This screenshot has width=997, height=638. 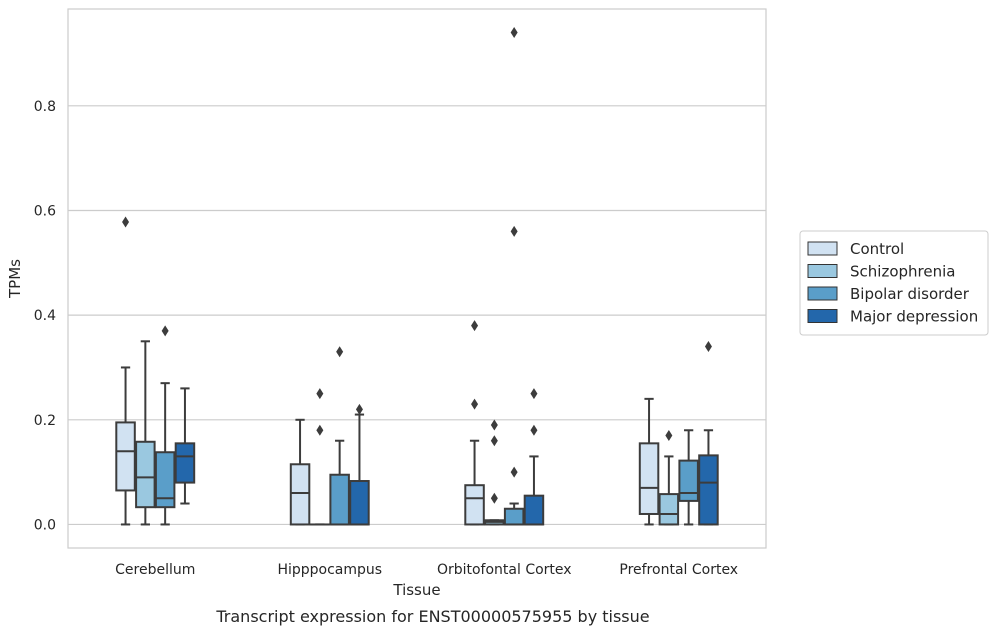 What do you see at coordinates (914, 317) in the screenshot?
I see `legend-label: Major depression` at bounding box center [914, 317].